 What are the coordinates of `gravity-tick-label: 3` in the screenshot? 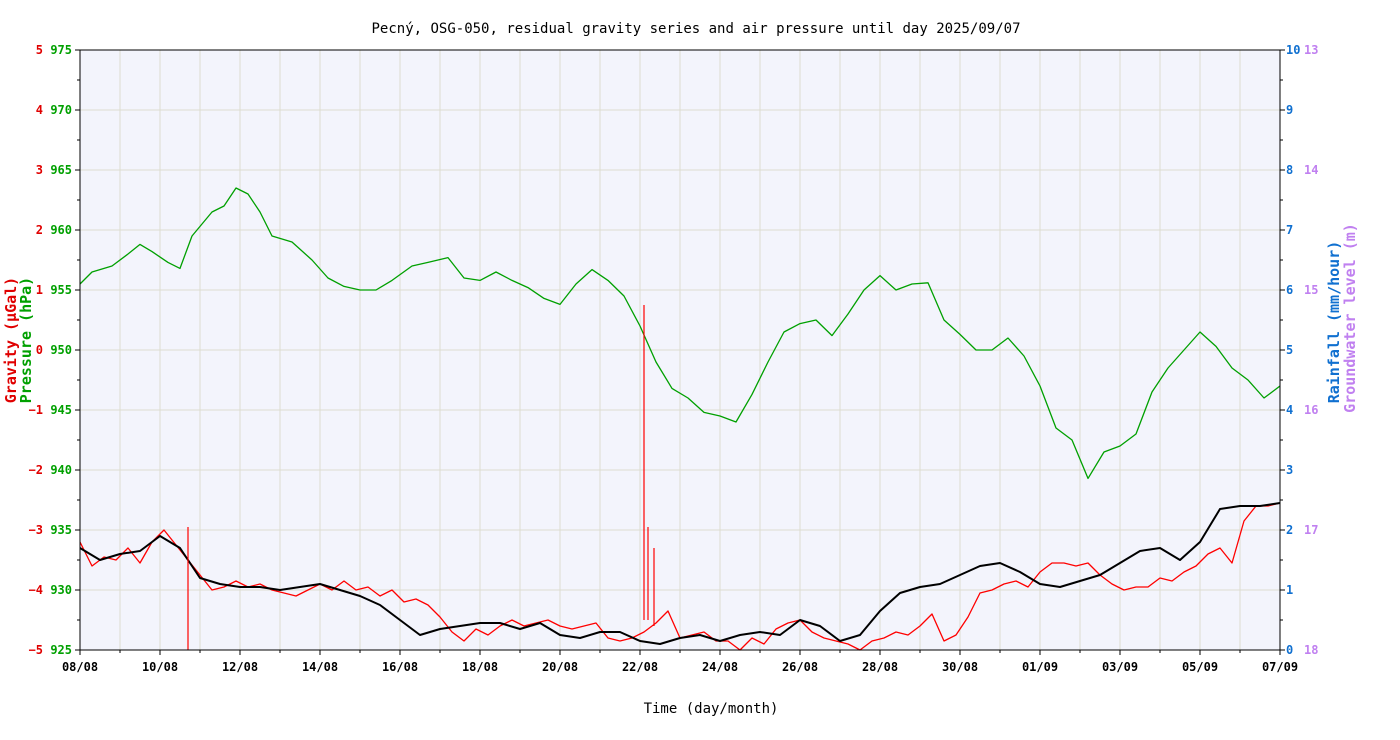 It's located at (39, 170).